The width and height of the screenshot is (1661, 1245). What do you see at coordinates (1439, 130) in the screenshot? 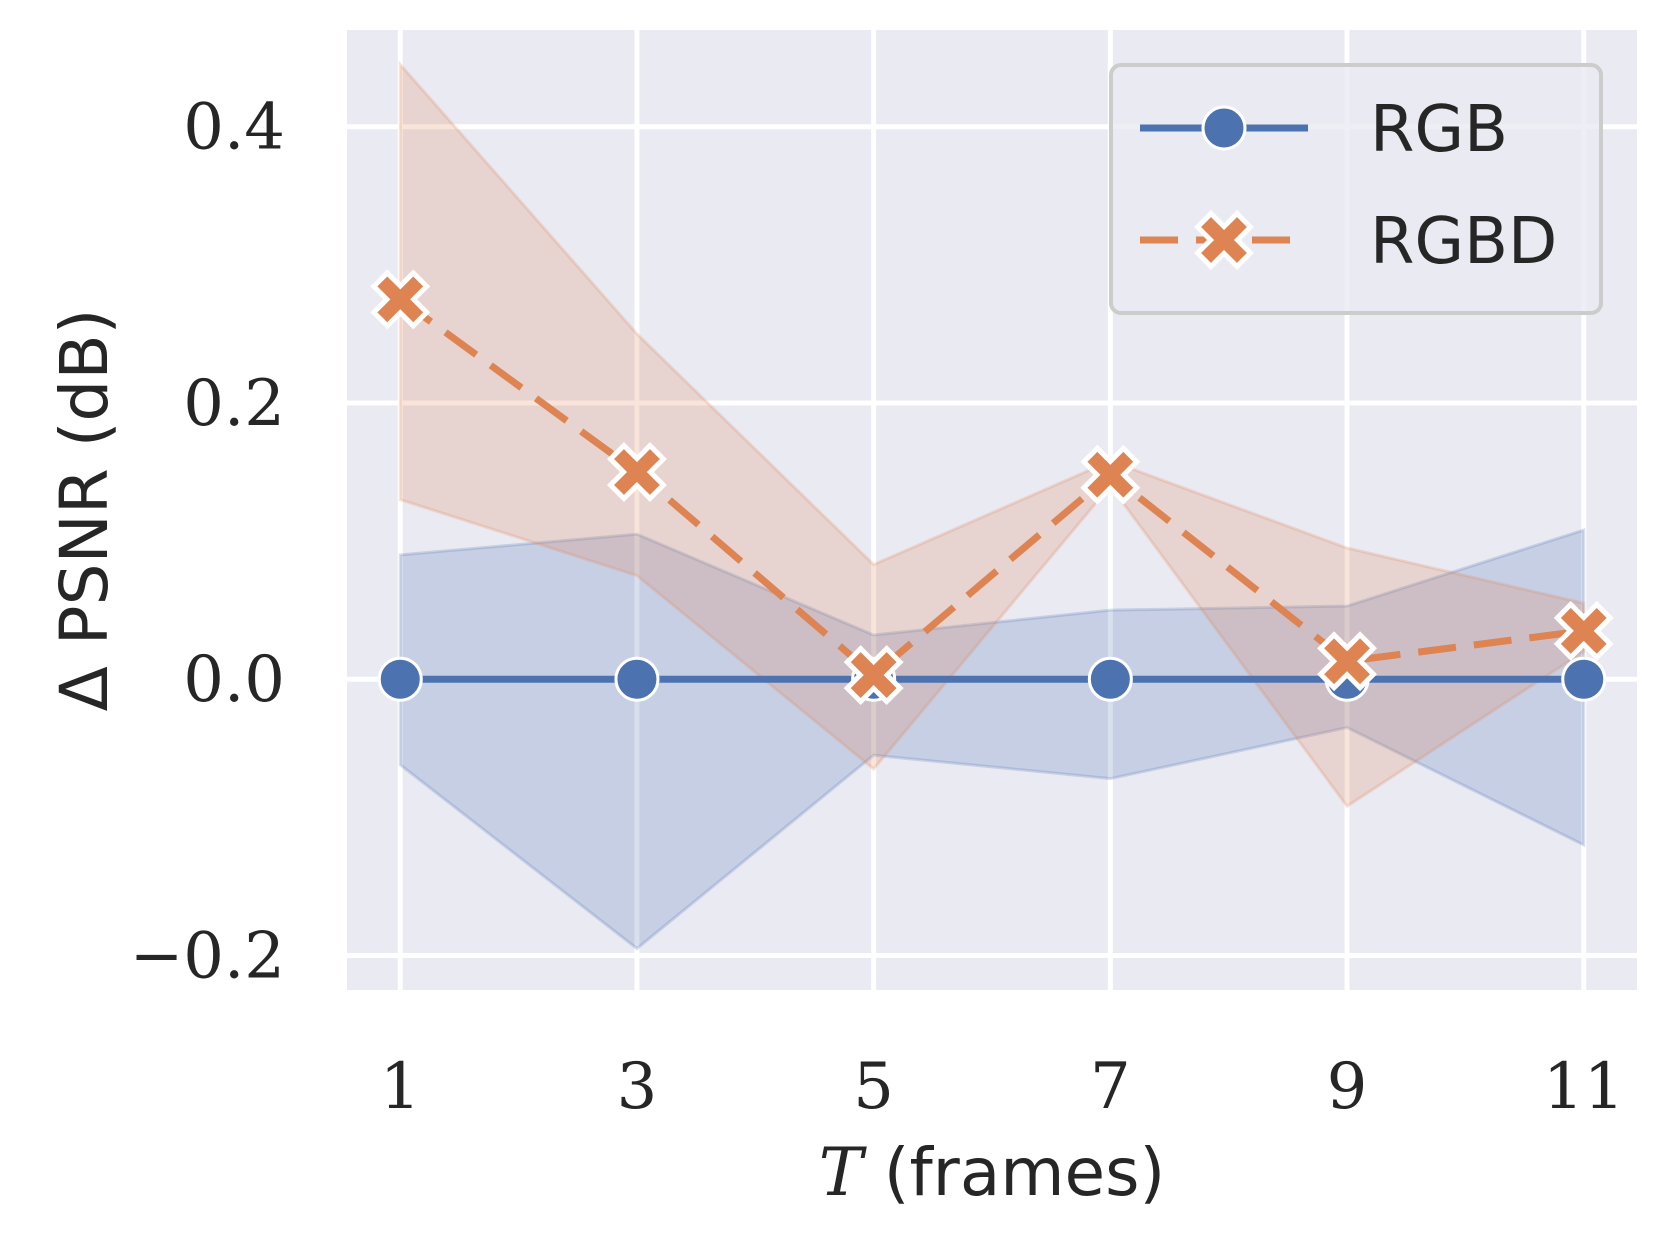
I see `legend-rgb-label: RGB` at bounding box center [1439, 130].